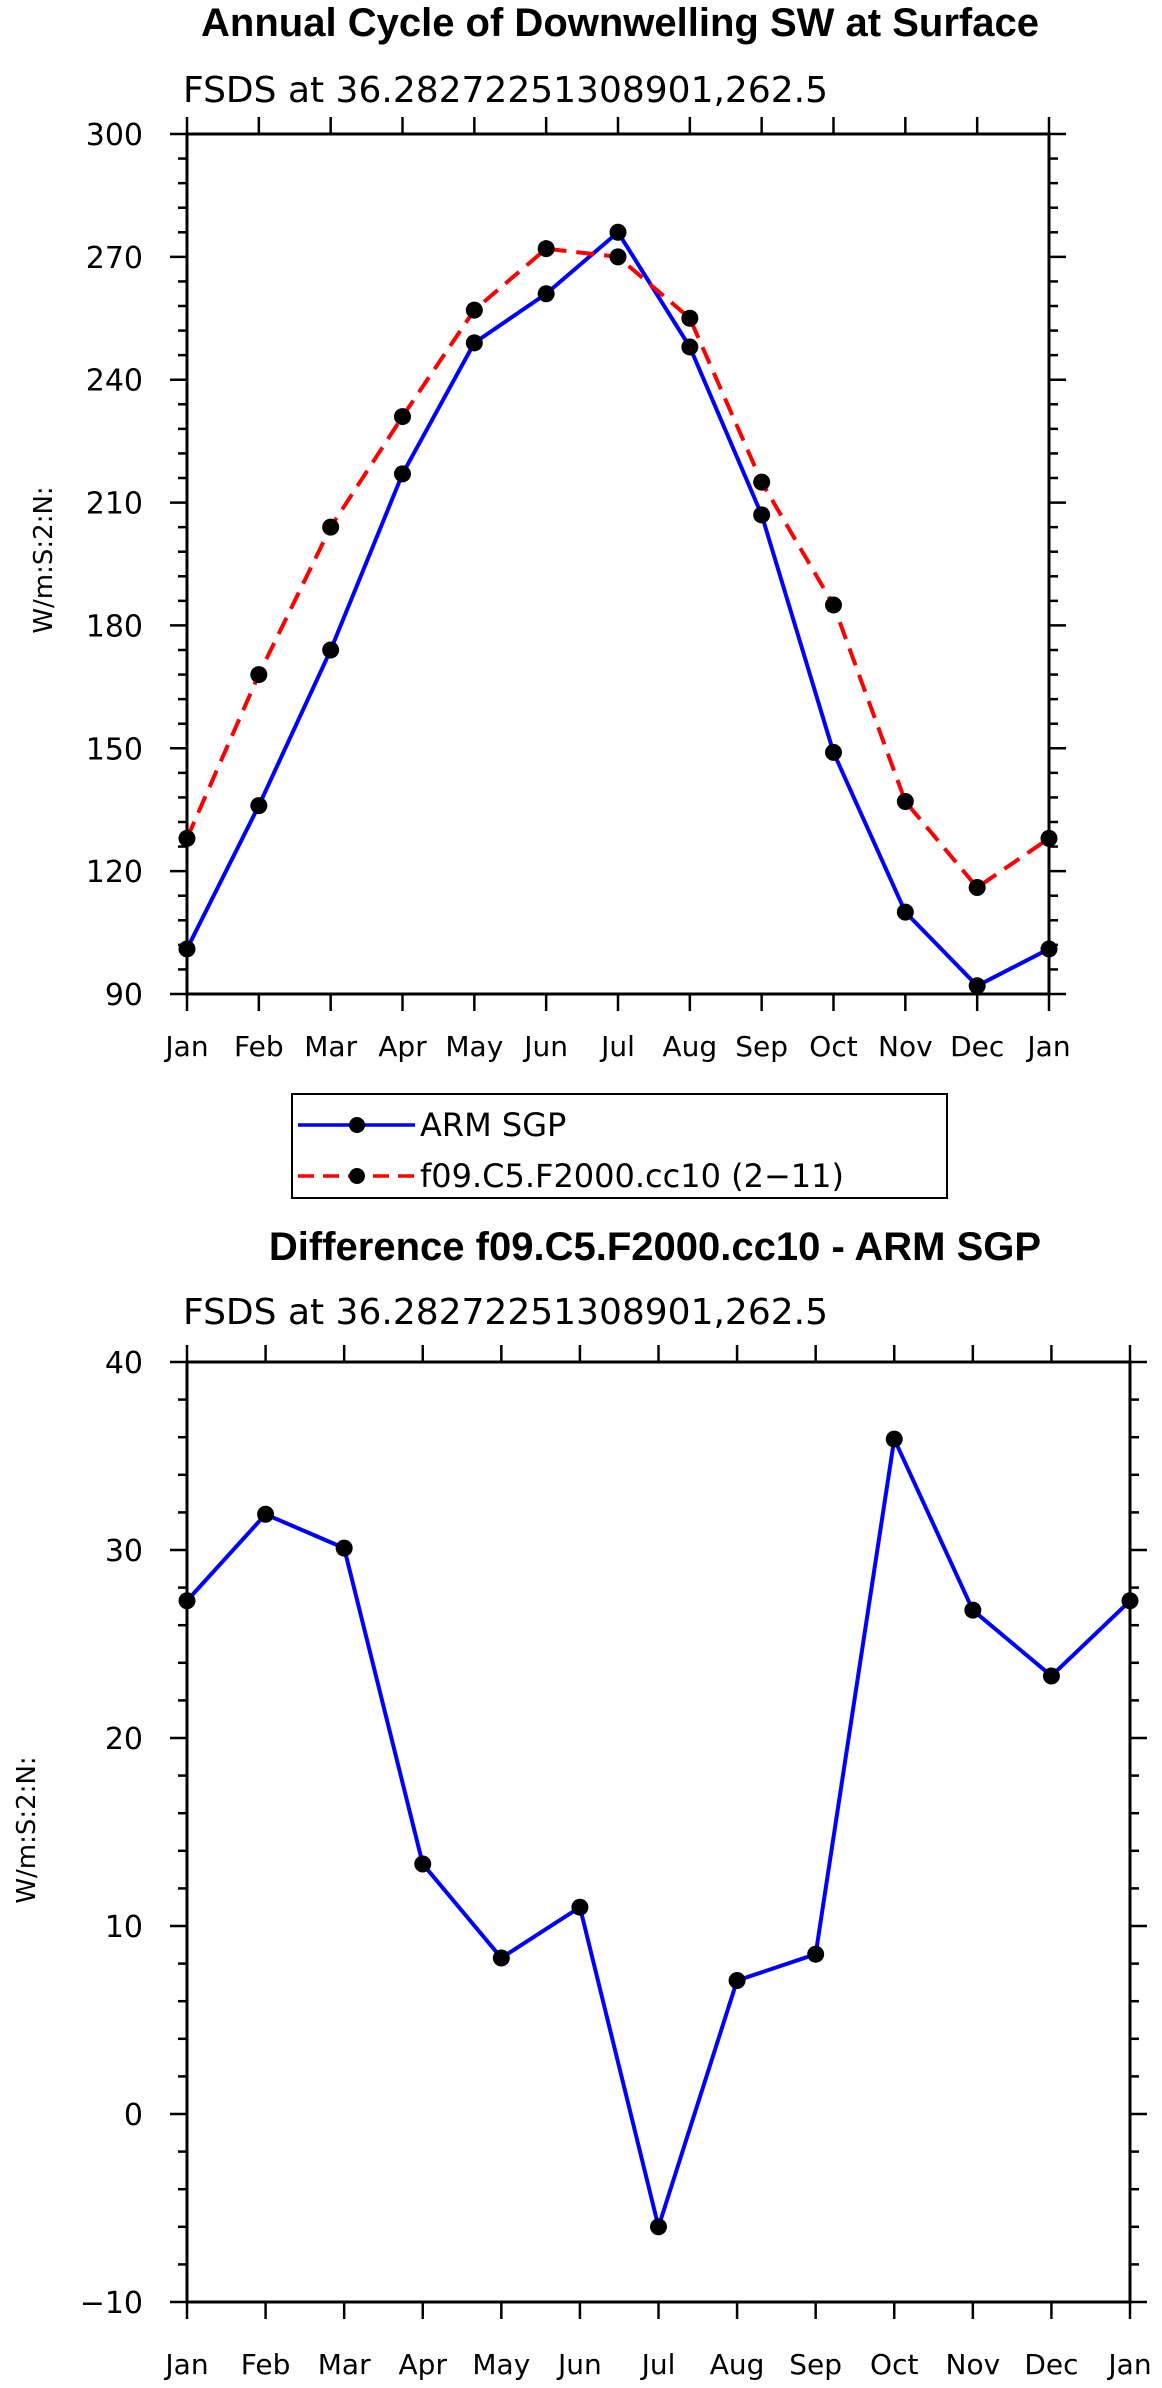  Describe the element at coordinates (124, 1927) in the screenshot. I see `chart2-y-tick-label: 10` at that location.